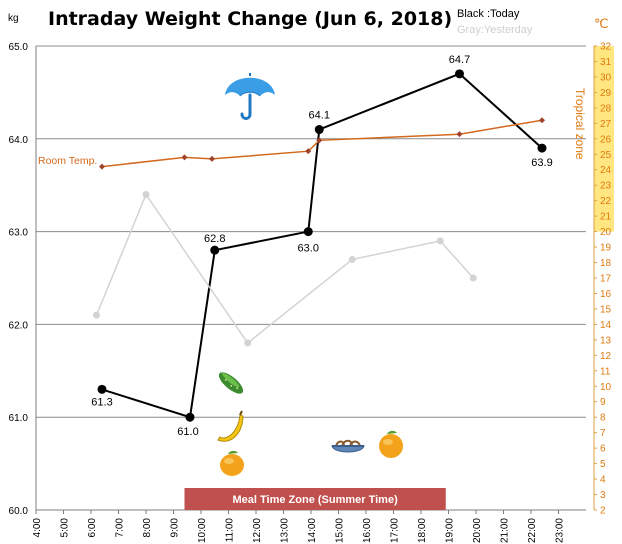 The width and height of the screenshot is (622, 544). I want to click on y2-tick-label: 22, so click(606, 201).